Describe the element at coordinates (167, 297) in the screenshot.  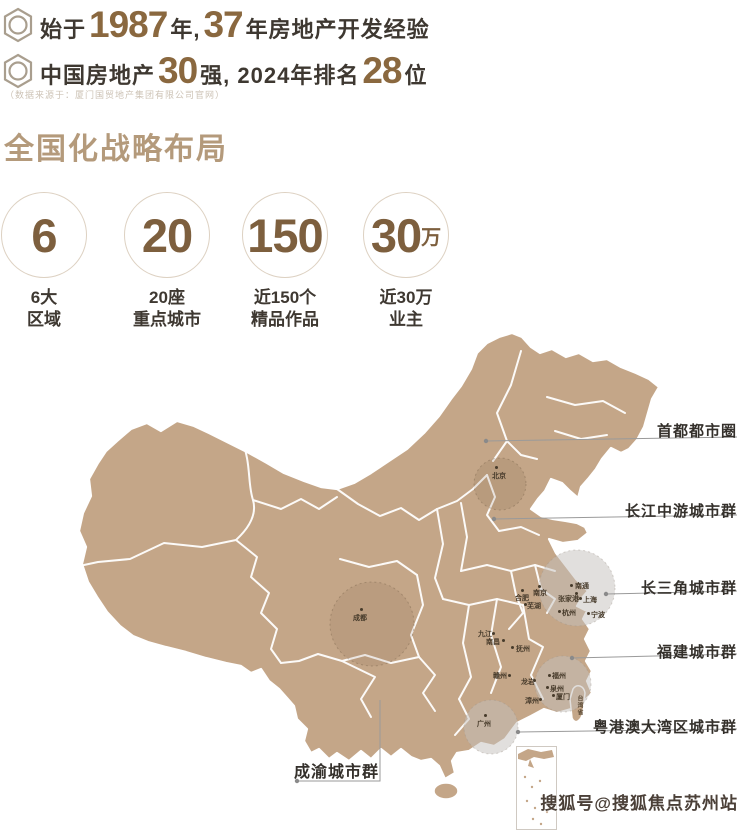
I see `stat-label-line1: 20座` at that location.